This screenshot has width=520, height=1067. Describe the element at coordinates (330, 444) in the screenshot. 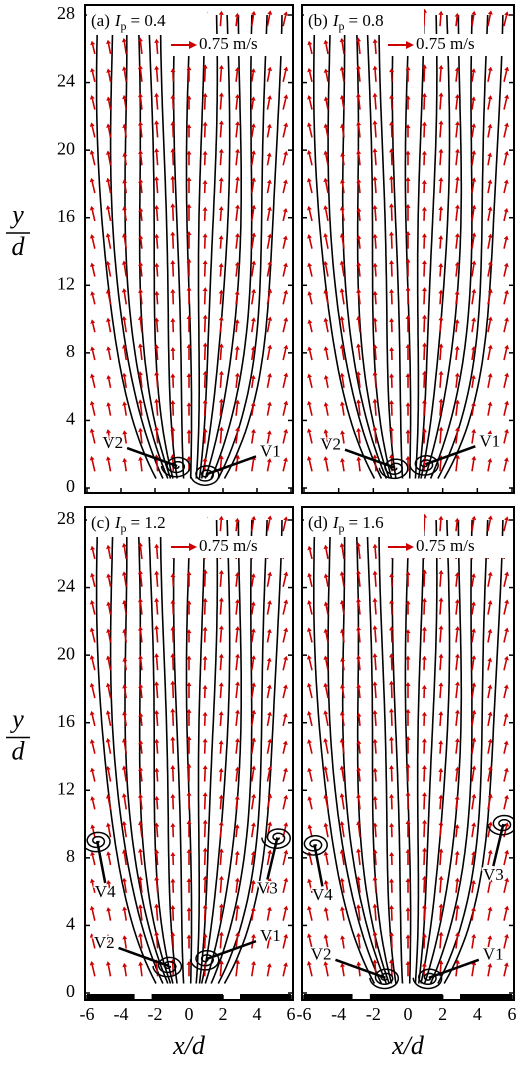

I see `vortex-label: V2` at that location.